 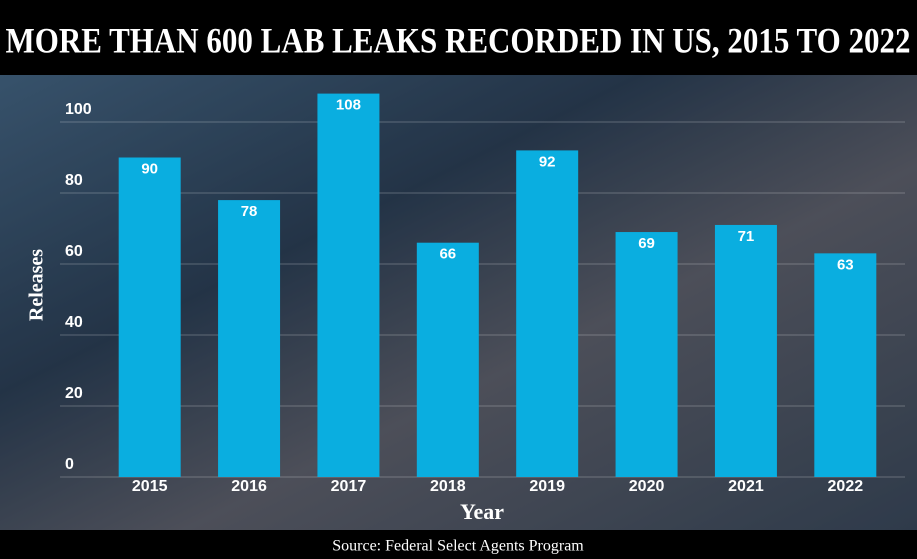 What do you see at coordinates (349, 486) in the screenshot?
I see `x-tick-label: 2017` at bounding box center [349, 486].